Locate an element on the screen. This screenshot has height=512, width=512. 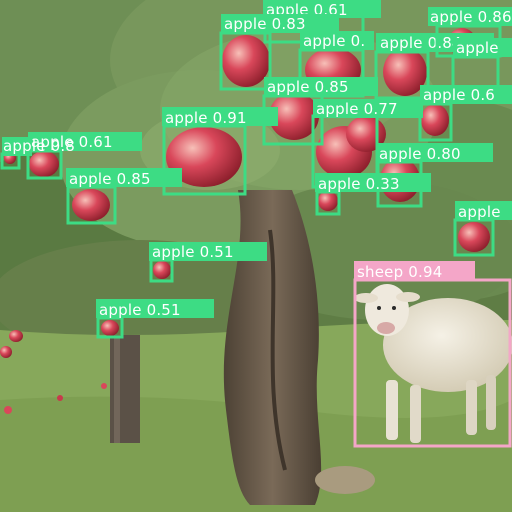
detection-label: apple 0.61 is located at coordinates (72, 142).